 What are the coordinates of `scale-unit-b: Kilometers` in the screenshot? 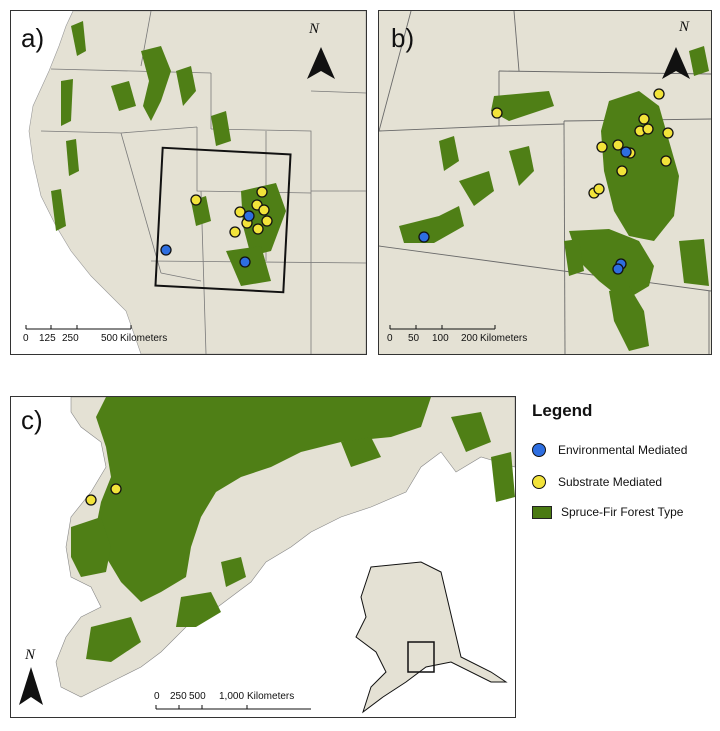 It's located at (504, 338).